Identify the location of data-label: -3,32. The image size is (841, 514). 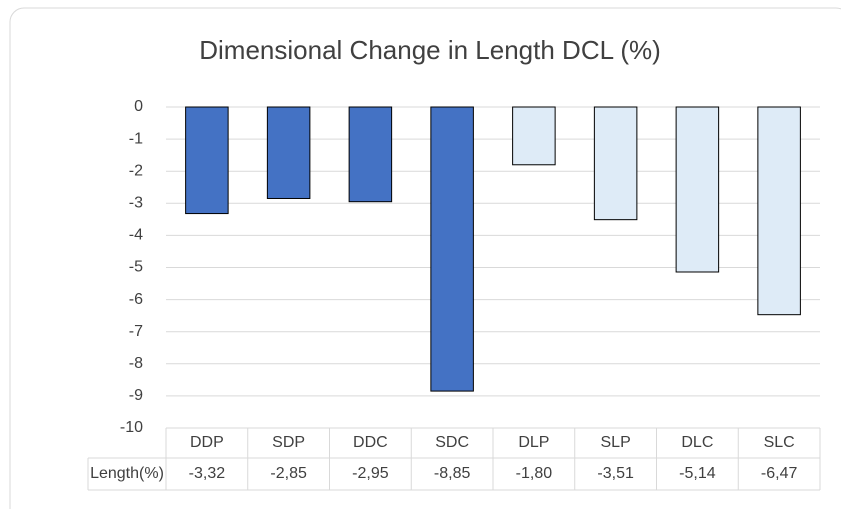
(207, 473).